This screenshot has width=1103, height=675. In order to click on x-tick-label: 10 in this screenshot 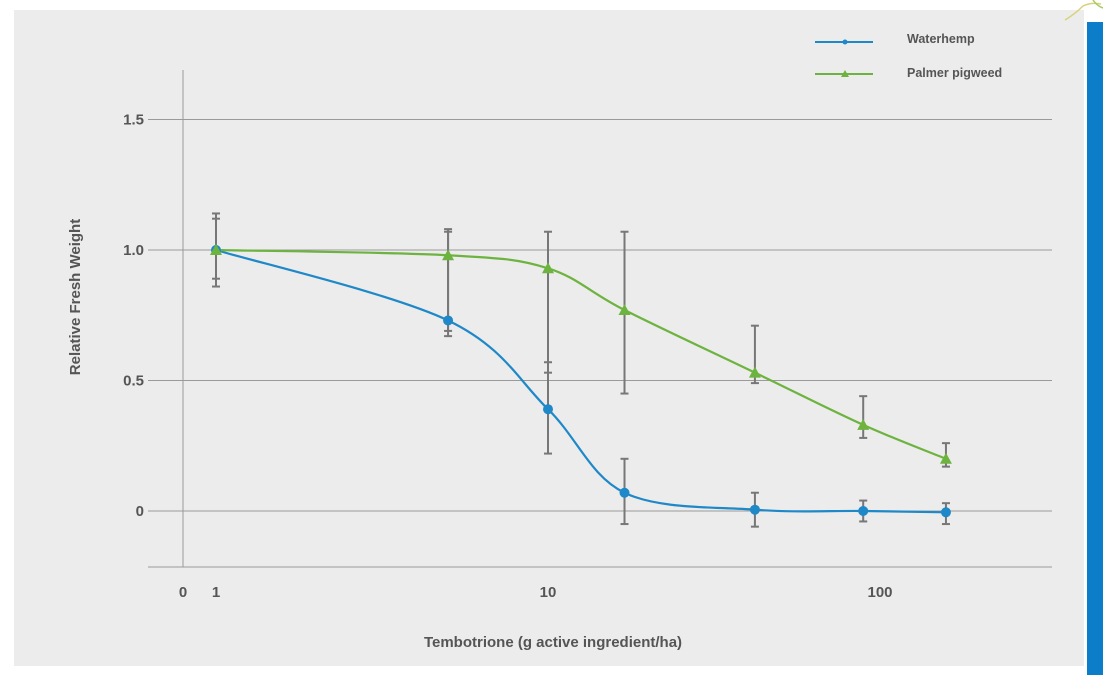, I will do `click(548, 592)`.